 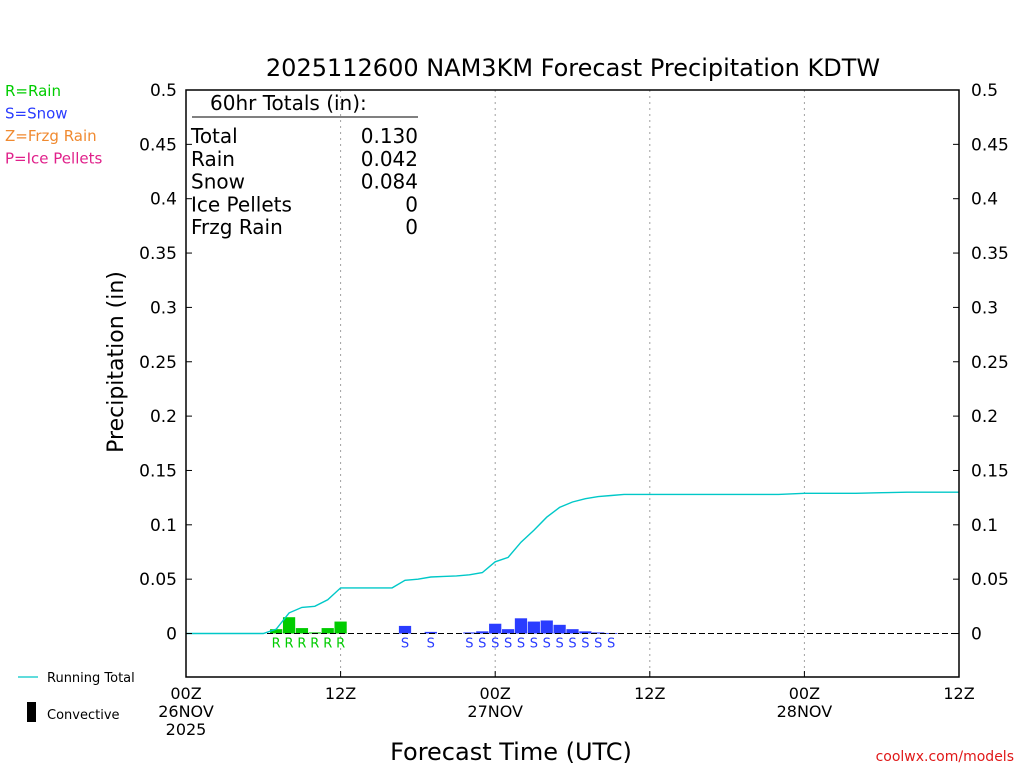 What do you see at coordinates (288, 103) in the screenshot?
I see `totals-heading: 60hr Totals (in):` at bounding box center [288, 103].